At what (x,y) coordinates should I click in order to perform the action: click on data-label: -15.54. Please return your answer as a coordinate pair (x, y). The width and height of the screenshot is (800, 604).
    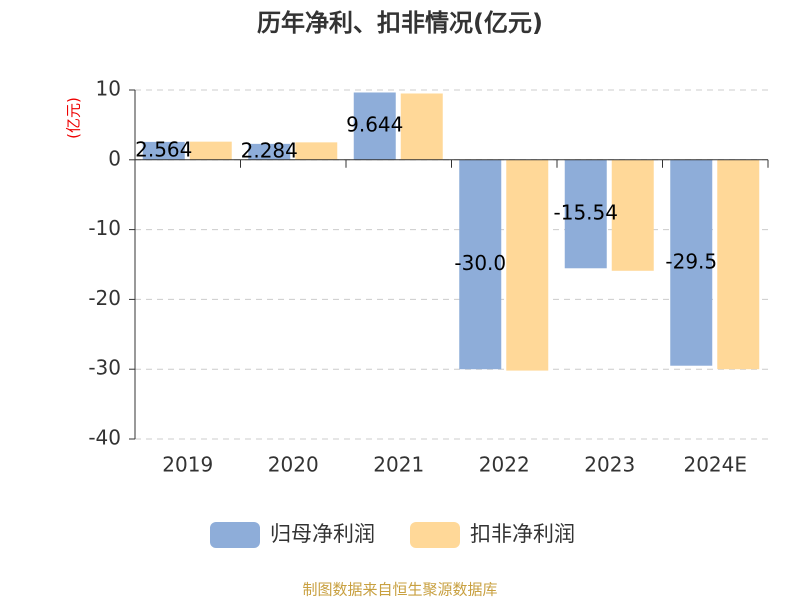
    Looking at the image, I should click on (586, 213).